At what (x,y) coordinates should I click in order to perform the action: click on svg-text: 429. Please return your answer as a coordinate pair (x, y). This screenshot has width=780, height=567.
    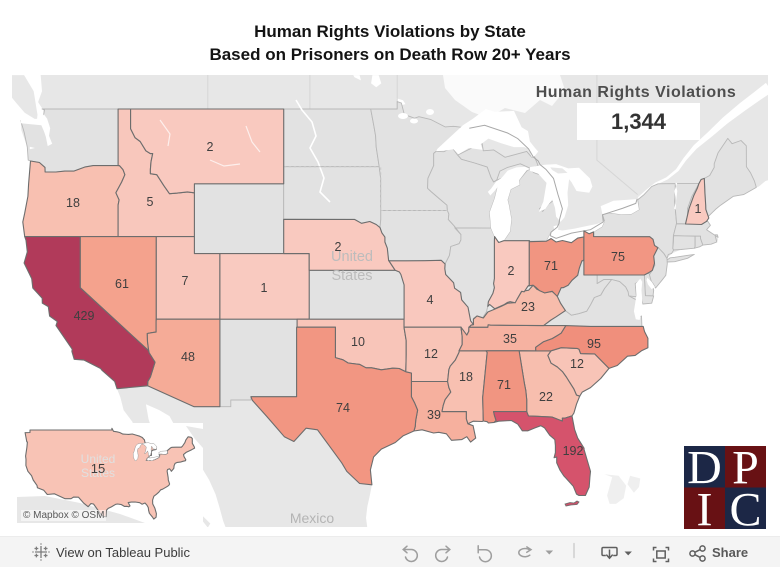
    Looking at the image, I should click on (84, 316).